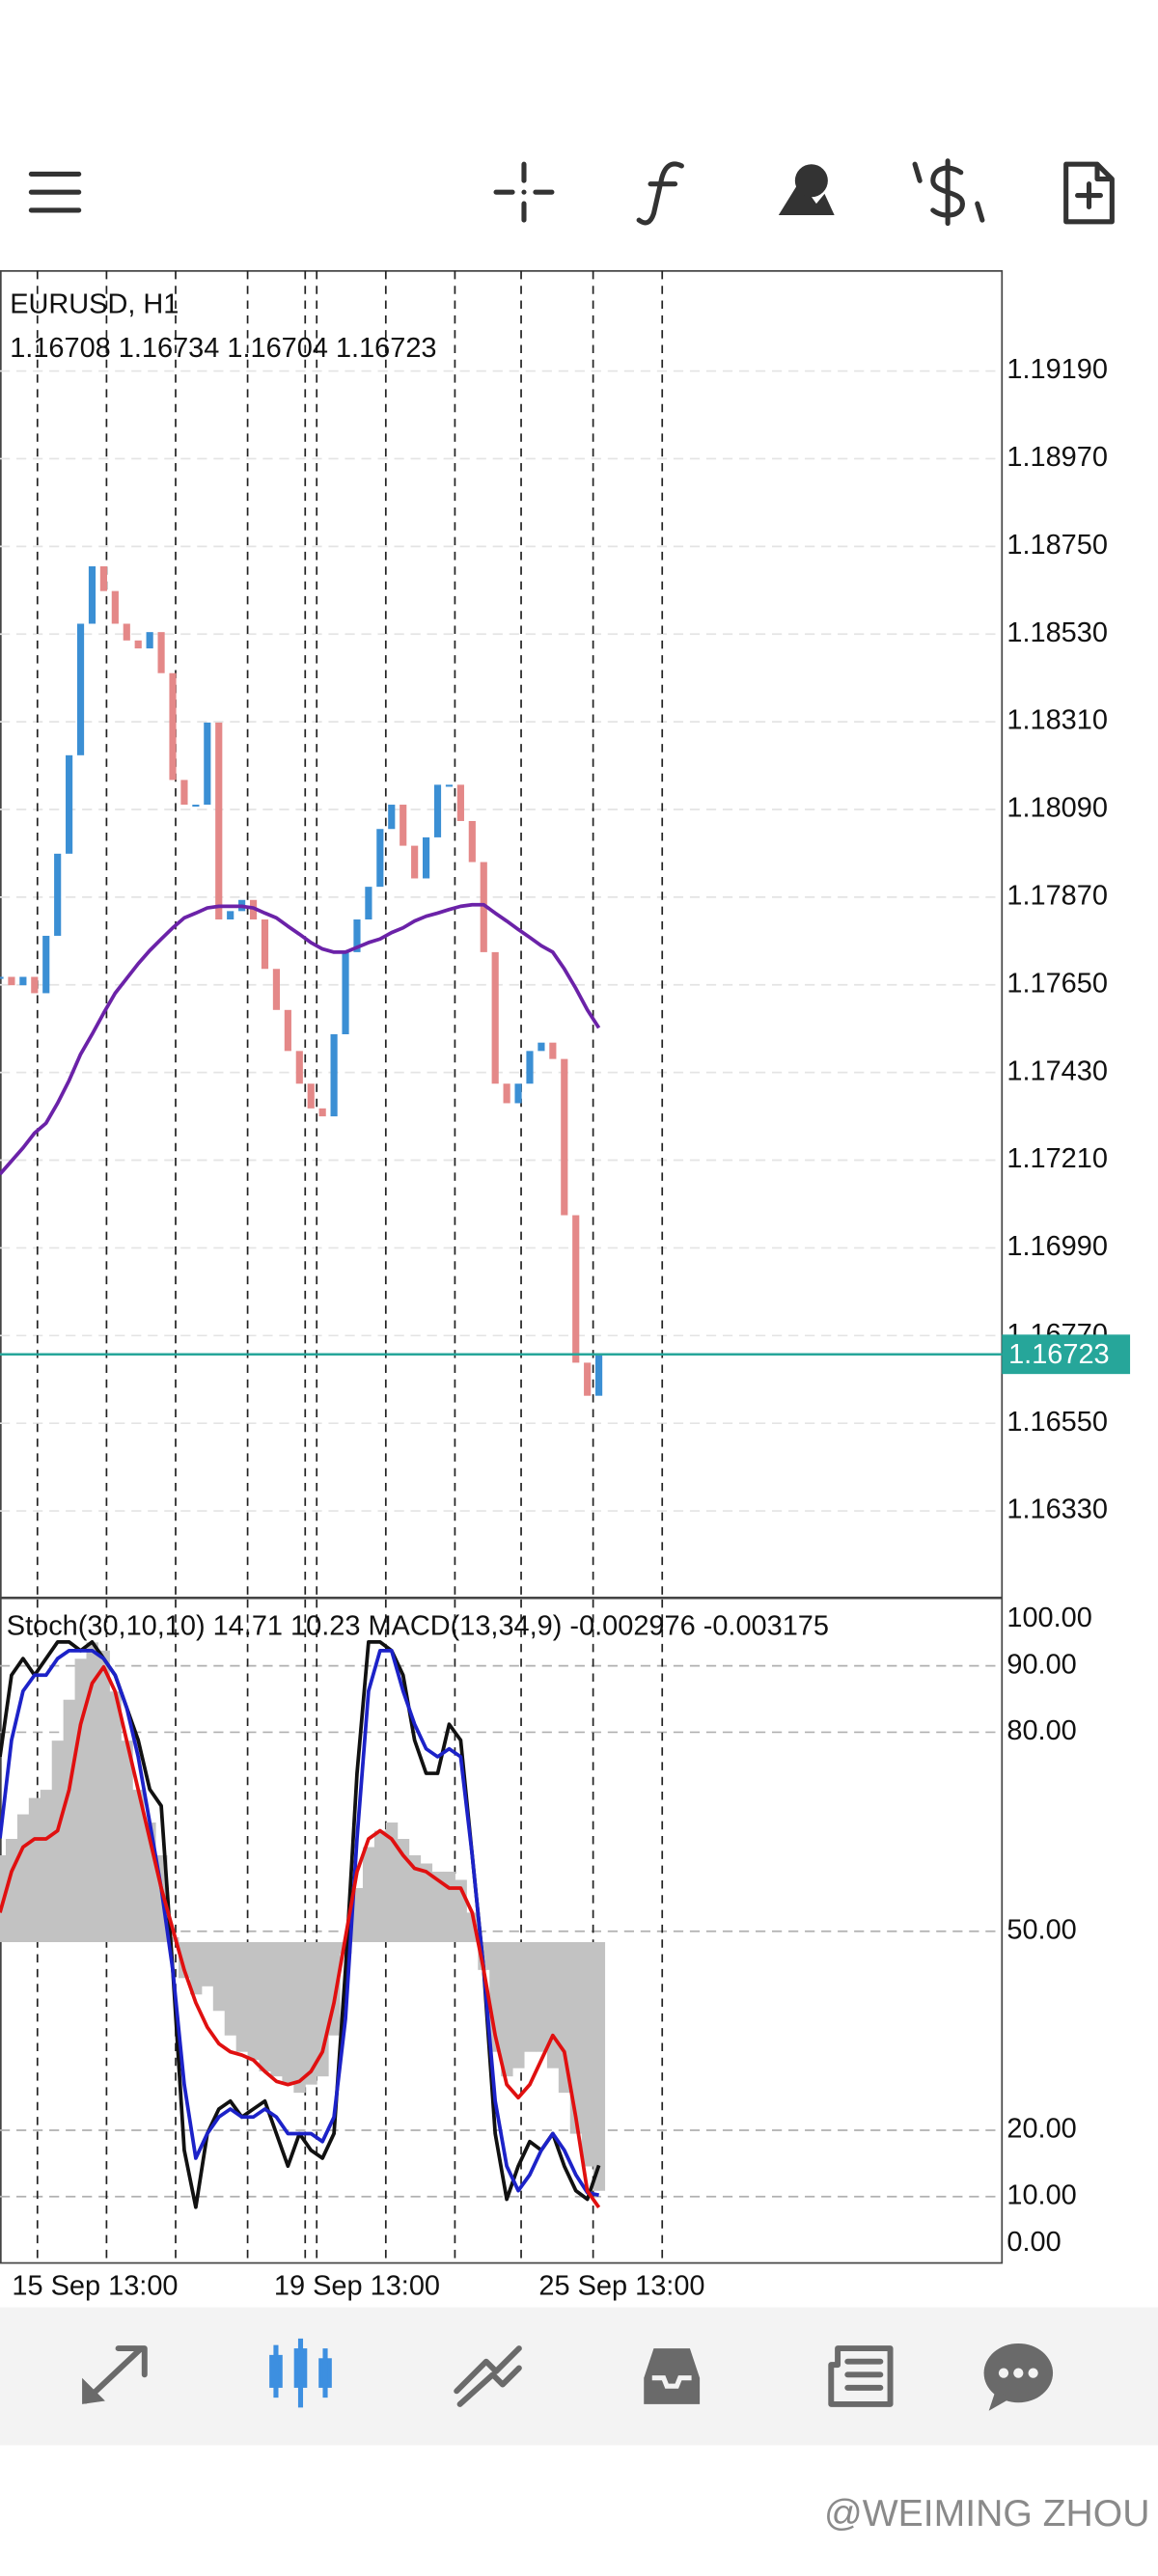 The image size is (1158, 2576). What do you see at coordinates (488, 2376) in the screenshot?
I see `nav-trade` at bounding box center [488, 2376].